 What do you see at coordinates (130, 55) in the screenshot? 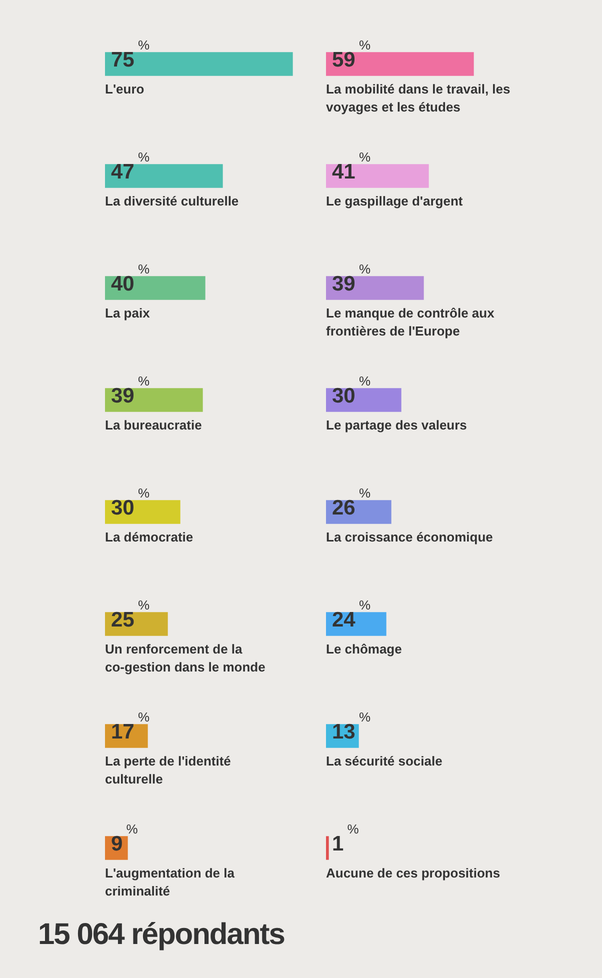
I see `data-label: 75 %` at bounding box center [130, 55].